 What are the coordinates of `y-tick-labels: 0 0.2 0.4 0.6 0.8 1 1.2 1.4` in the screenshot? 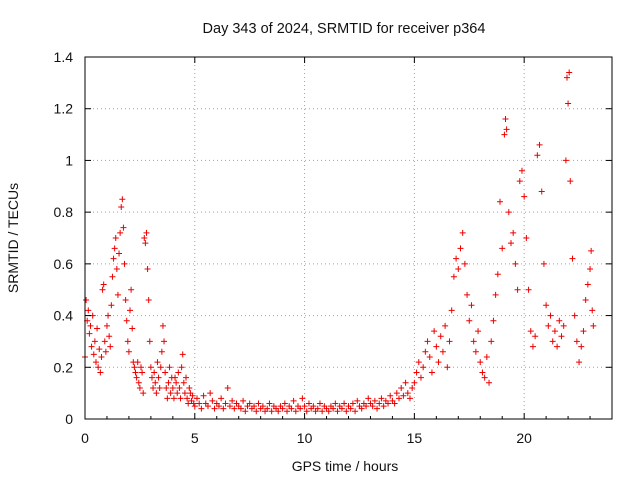 It's located at (64, 238).